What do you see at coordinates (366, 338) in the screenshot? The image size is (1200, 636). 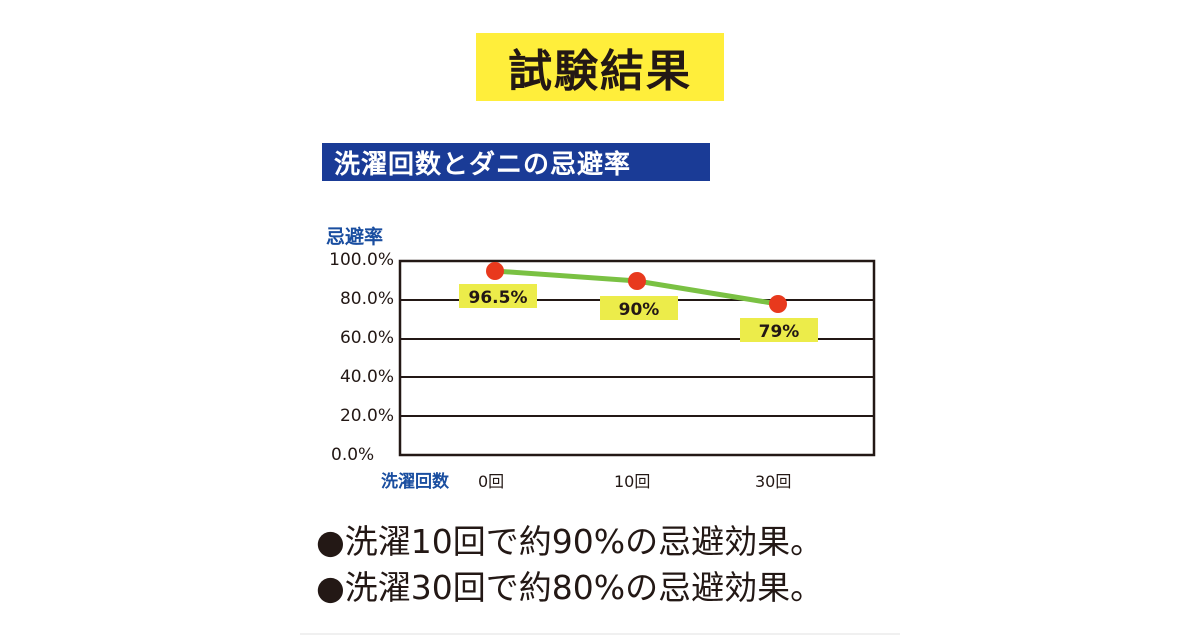 I see `y-tick: 60.0%` at bounding box center [366, 338].